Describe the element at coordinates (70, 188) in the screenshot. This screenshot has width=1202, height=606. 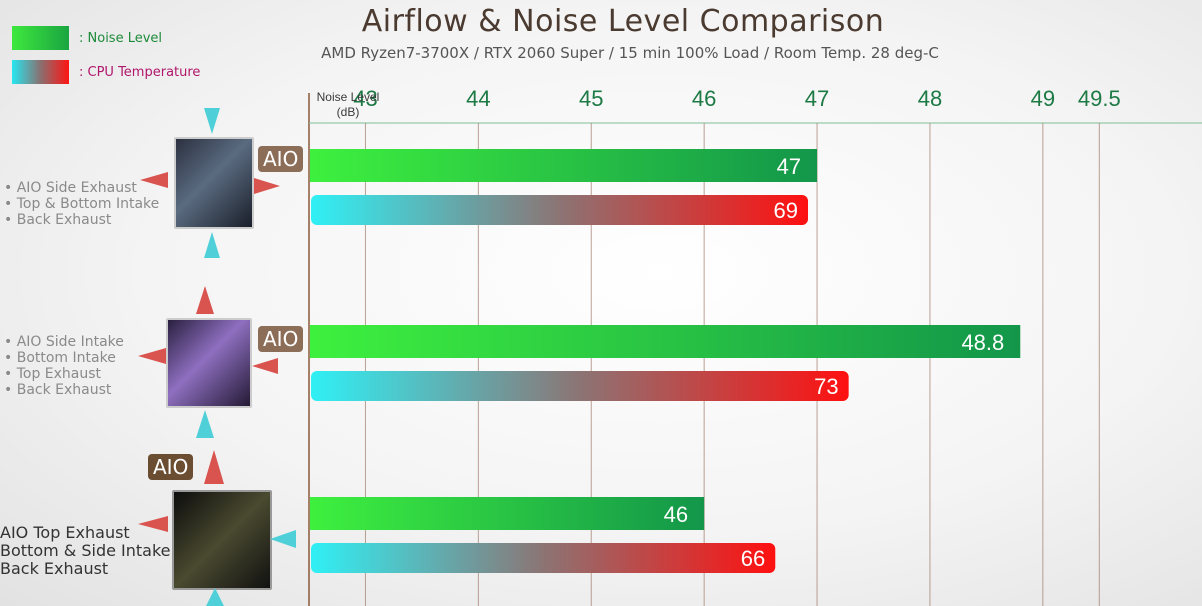
I see `config-1-desc-line: • AIO Side Exhaust` at that location.